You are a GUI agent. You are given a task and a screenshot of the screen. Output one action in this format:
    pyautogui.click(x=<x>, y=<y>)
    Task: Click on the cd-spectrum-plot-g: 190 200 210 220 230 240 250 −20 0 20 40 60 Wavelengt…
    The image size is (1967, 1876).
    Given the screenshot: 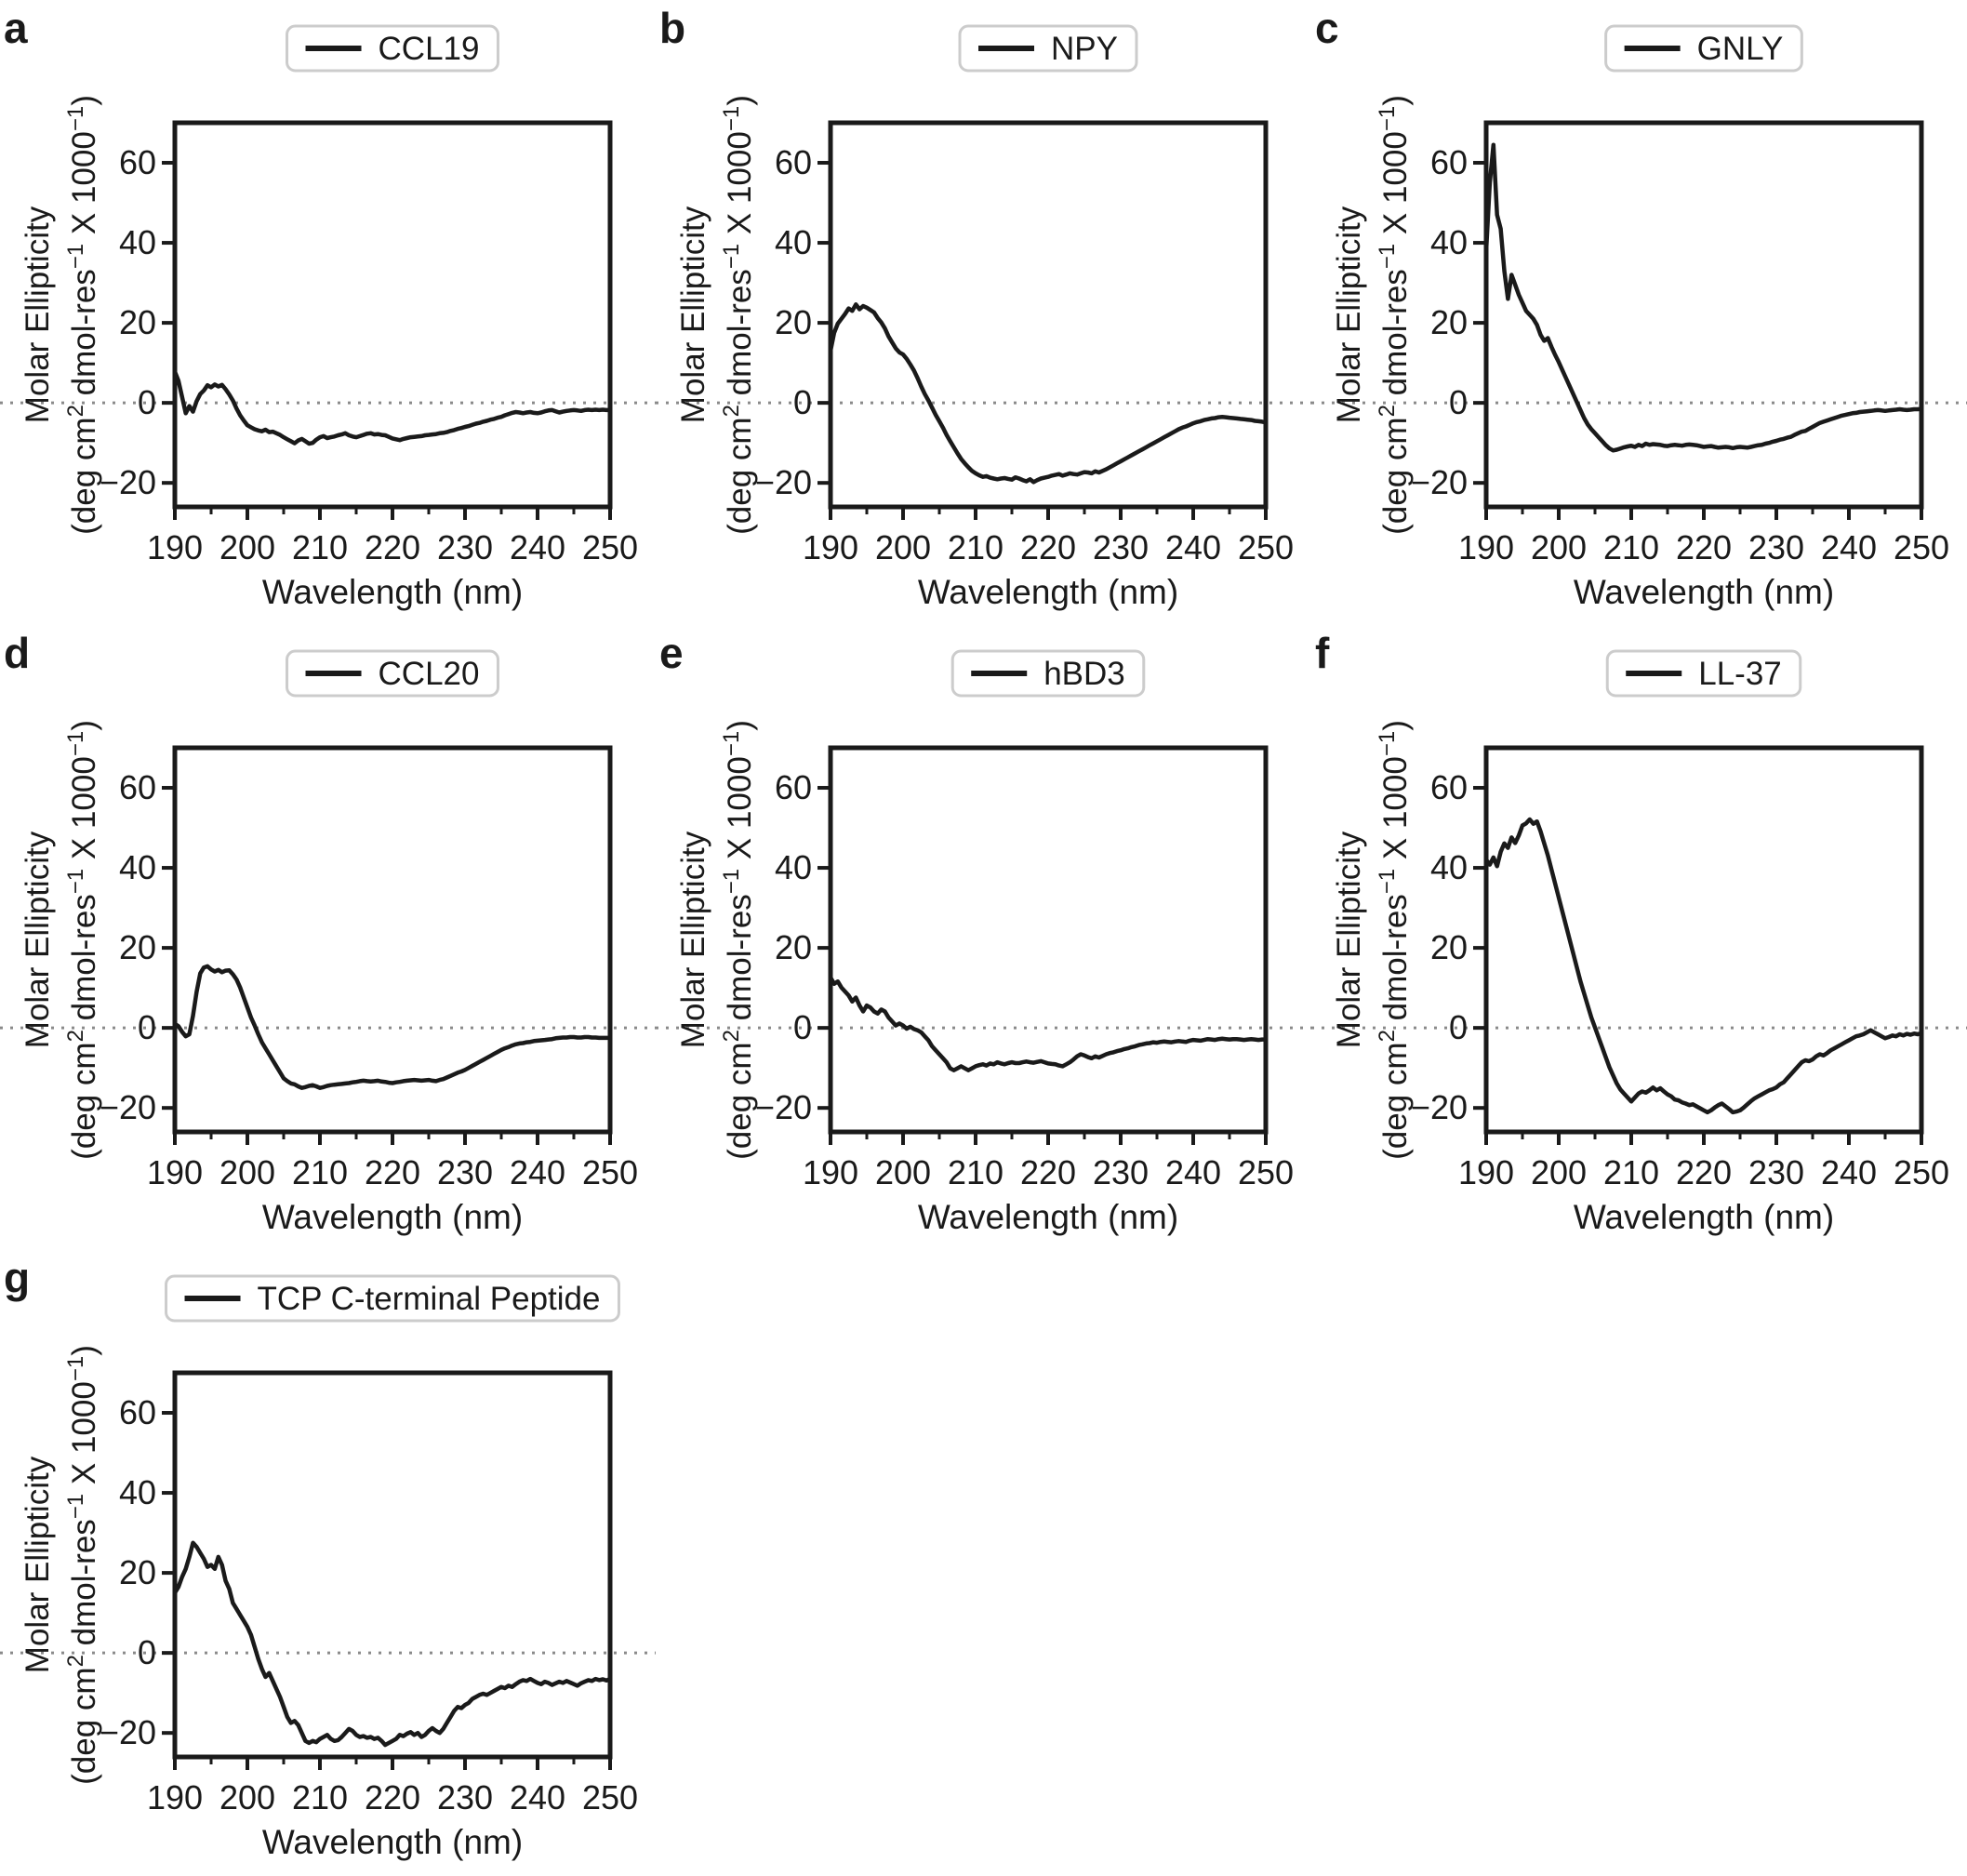 What is the action you would take?
    pyautogui.click(x=328, y=1558)
    